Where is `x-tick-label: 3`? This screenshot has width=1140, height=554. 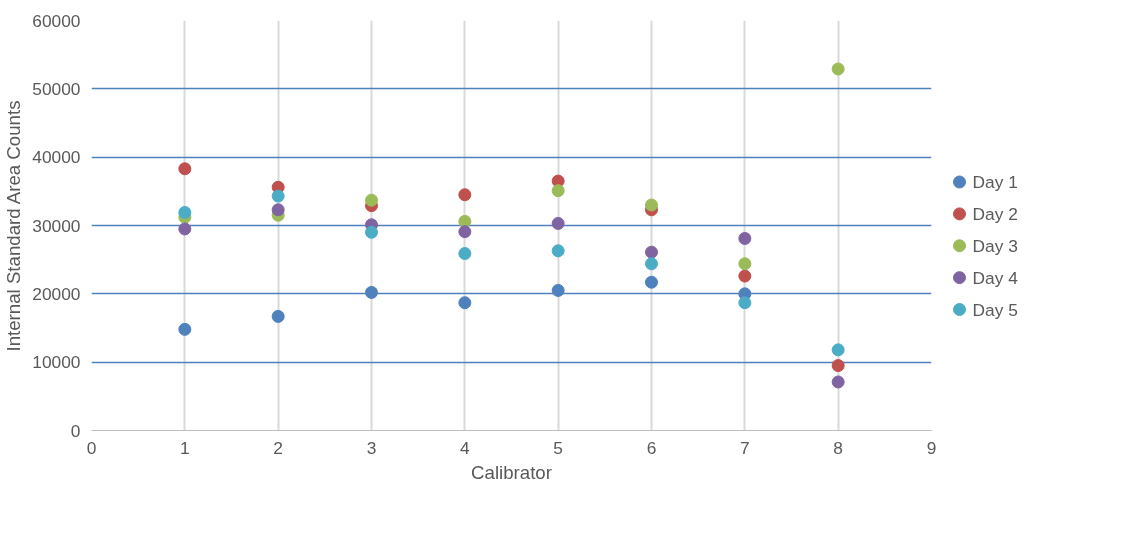 x-tick-label: 3 is located at coordinates (371, 447).